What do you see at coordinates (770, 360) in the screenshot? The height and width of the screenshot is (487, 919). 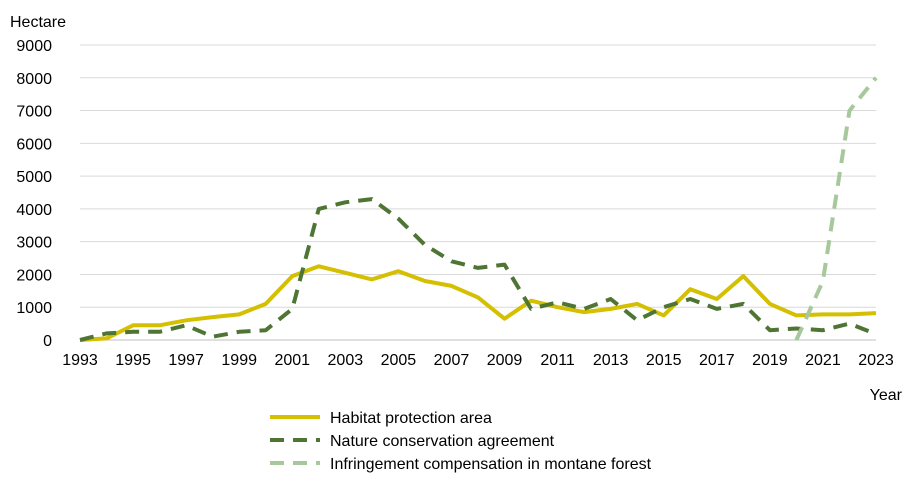 I see `x-tick-label: 2019` at bounding box center [770, 360].